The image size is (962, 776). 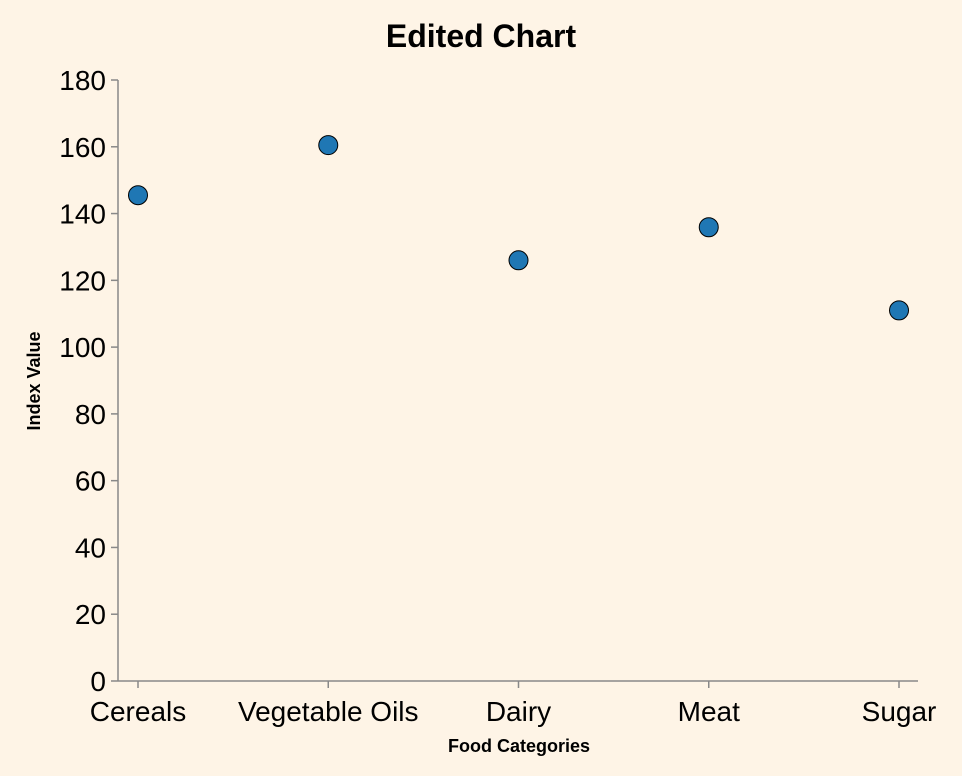 What do you see at coordinates (98, 681) in the screenshot?
I see `y-tick-label: 0` at bounding box center [98, 681].